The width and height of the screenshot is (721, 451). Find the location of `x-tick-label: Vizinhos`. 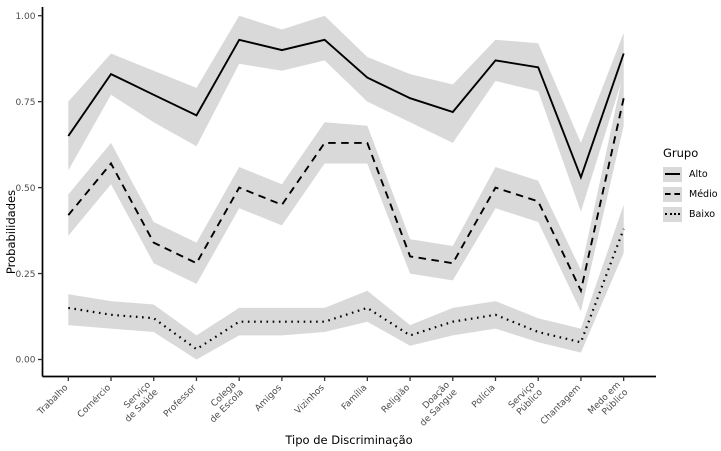

x-tick-label: Vizinhos is located at coordinates (310, 400).